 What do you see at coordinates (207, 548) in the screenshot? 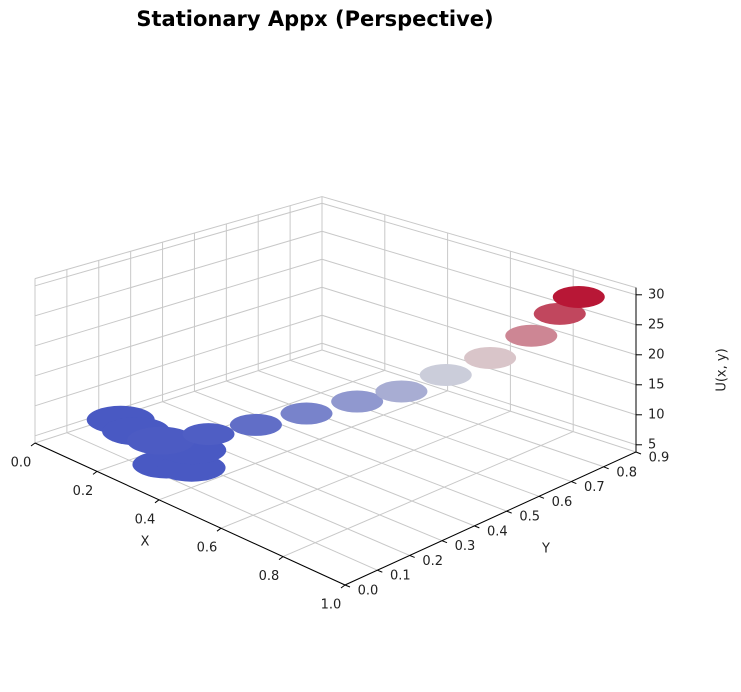
I see `x-tick-label: 0.6` at bounding box center [207, 548].